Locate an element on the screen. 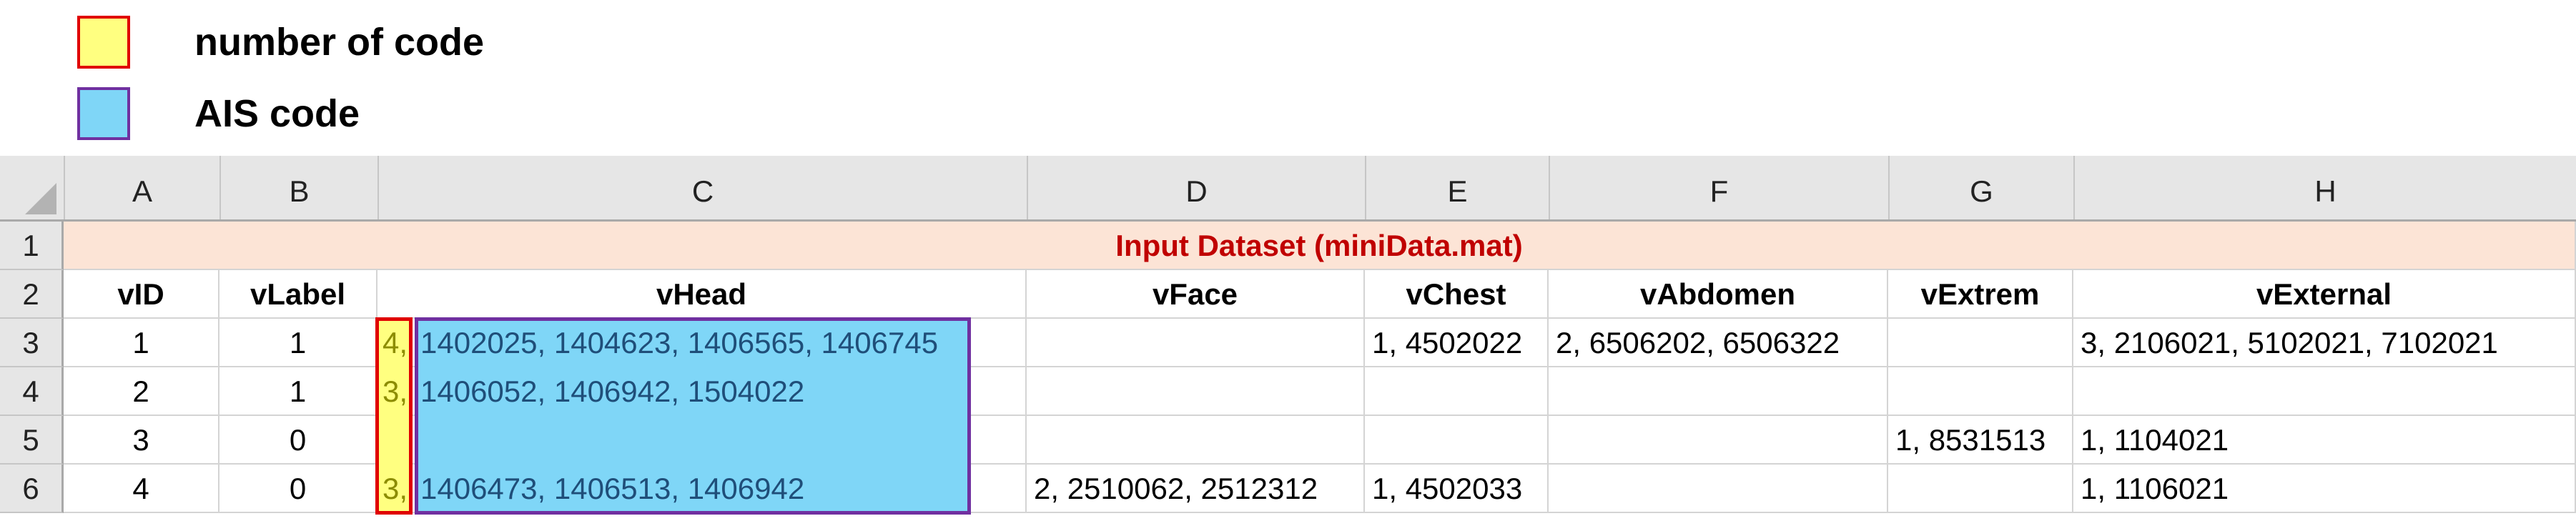 The image size is (2576, 521). column-header-b: B is located at coordinates (298, 188).